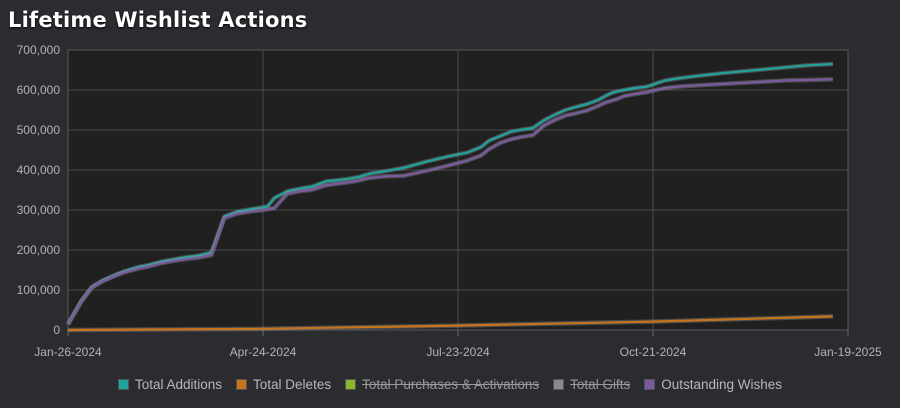 The height and width of the screenshot is (408, 900). I want to click on y-tick-label: 500,000, so click(39, 130).